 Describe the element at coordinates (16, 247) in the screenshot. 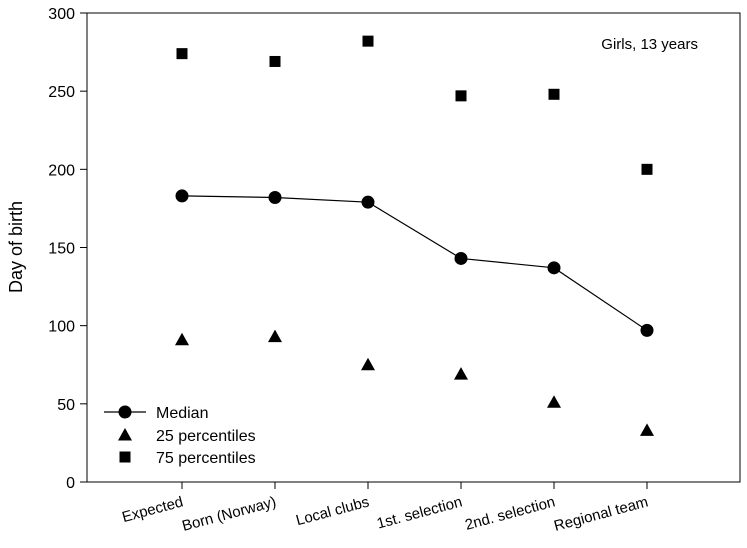

I see `y-axis-label: Day of birth` at that location.